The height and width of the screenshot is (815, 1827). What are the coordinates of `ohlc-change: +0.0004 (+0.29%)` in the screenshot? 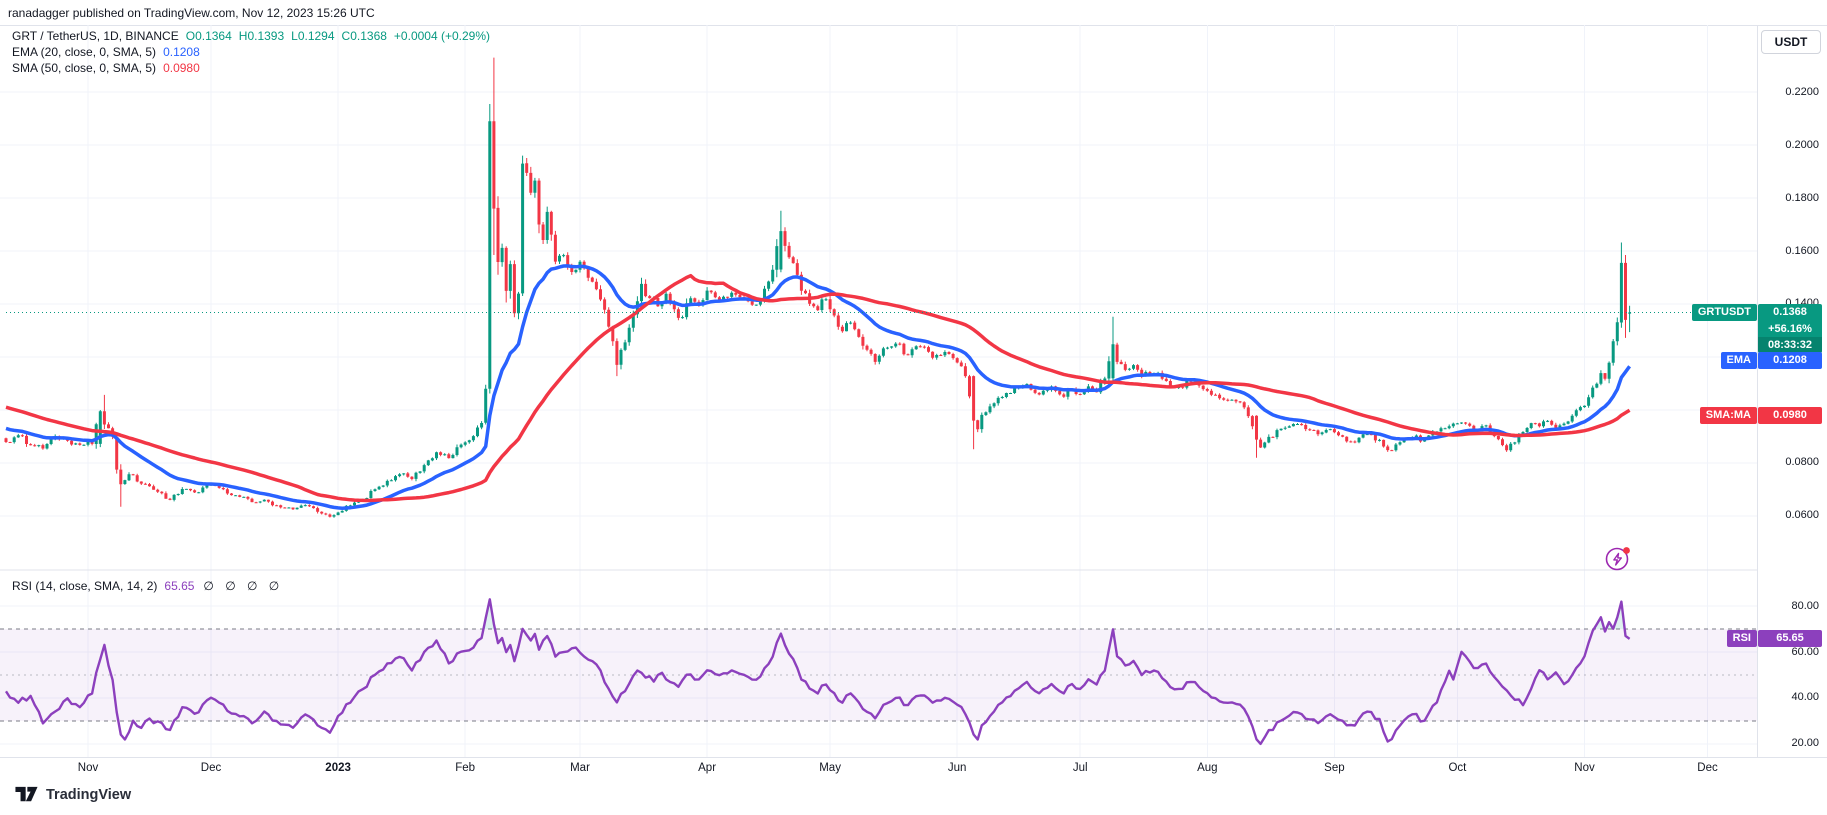 It's located at (441, 35).